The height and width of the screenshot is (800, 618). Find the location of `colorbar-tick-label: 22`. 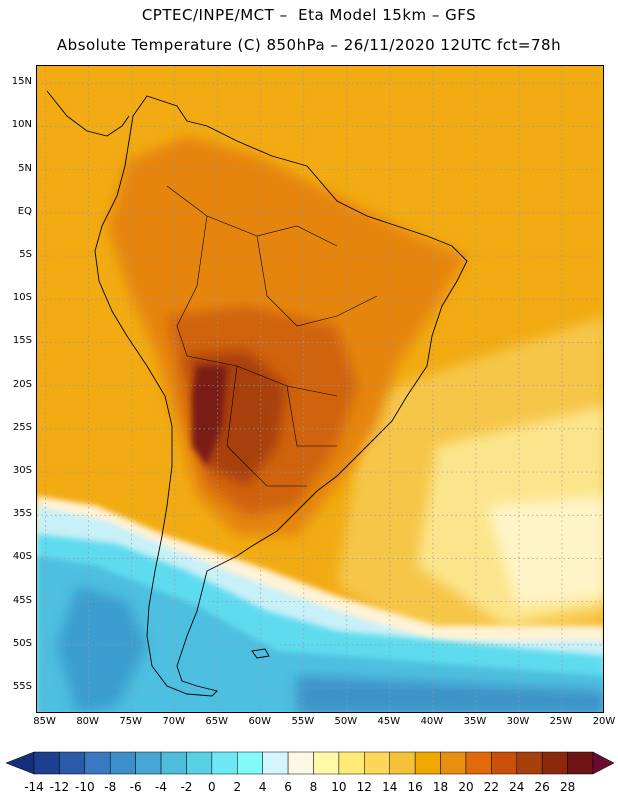

colorbar-tick-label: 22 is located at coordinates (491, 787).